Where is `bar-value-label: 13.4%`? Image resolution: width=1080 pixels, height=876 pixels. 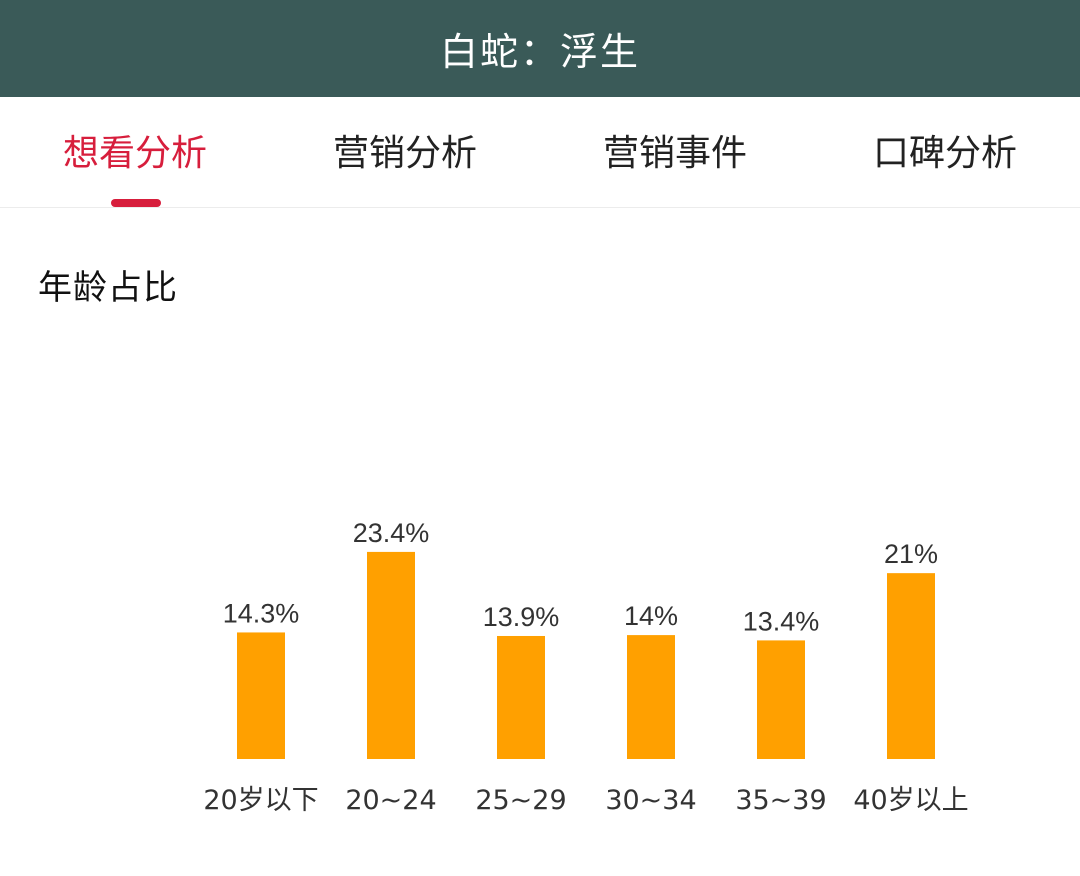
bar-value-label: 13.4% is located at coordinates (781, 621).